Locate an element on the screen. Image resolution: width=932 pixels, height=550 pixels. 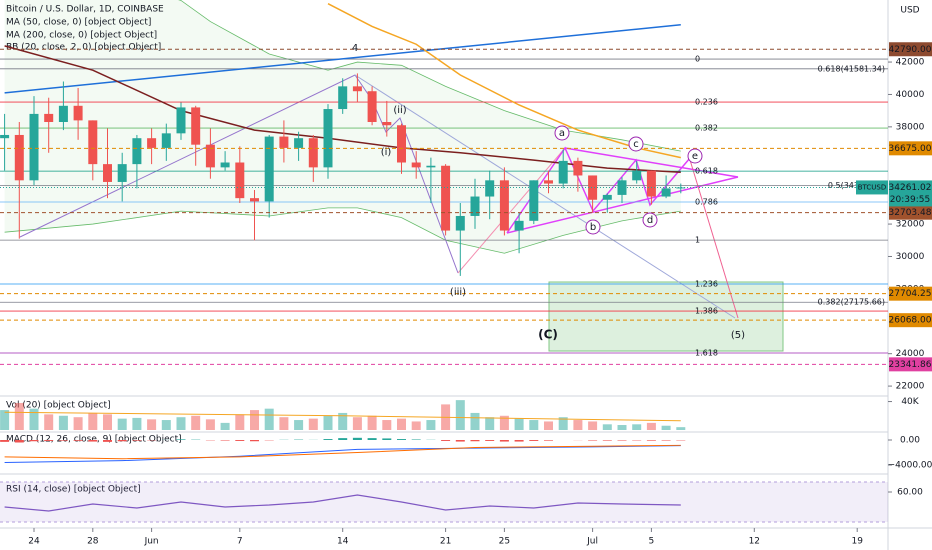
wave-circle is located at coordinates (636, 144).